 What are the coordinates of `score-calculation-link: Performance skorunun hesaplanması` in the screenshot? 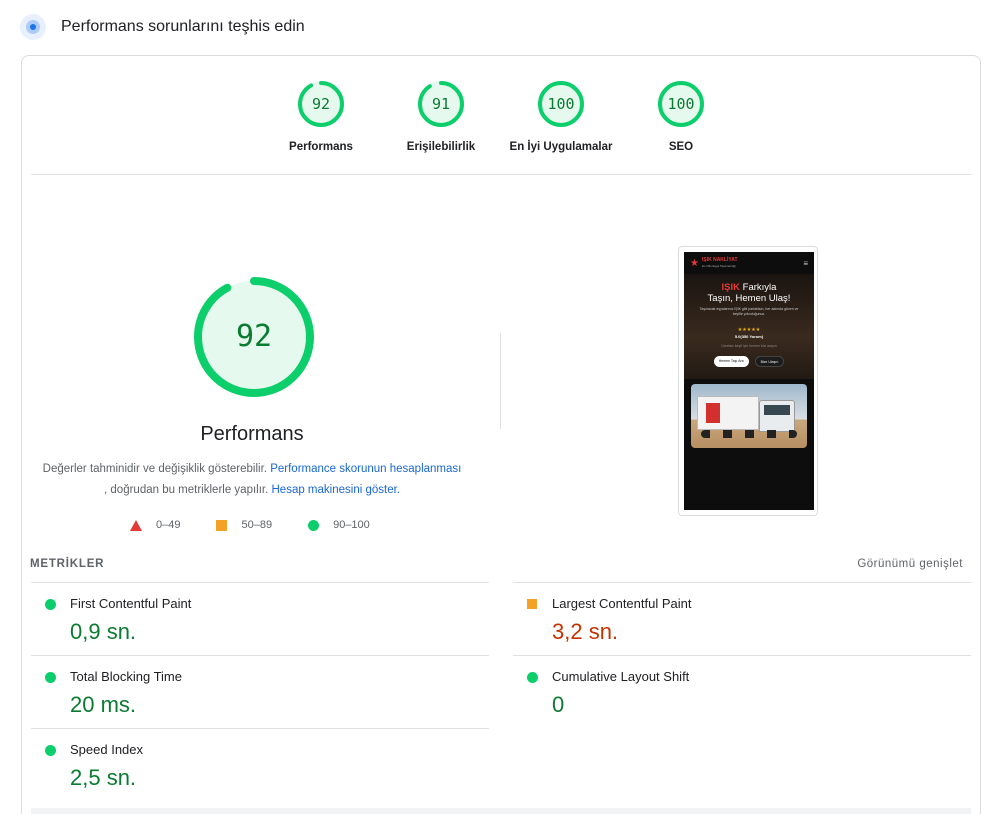 It's located at (366, 469).